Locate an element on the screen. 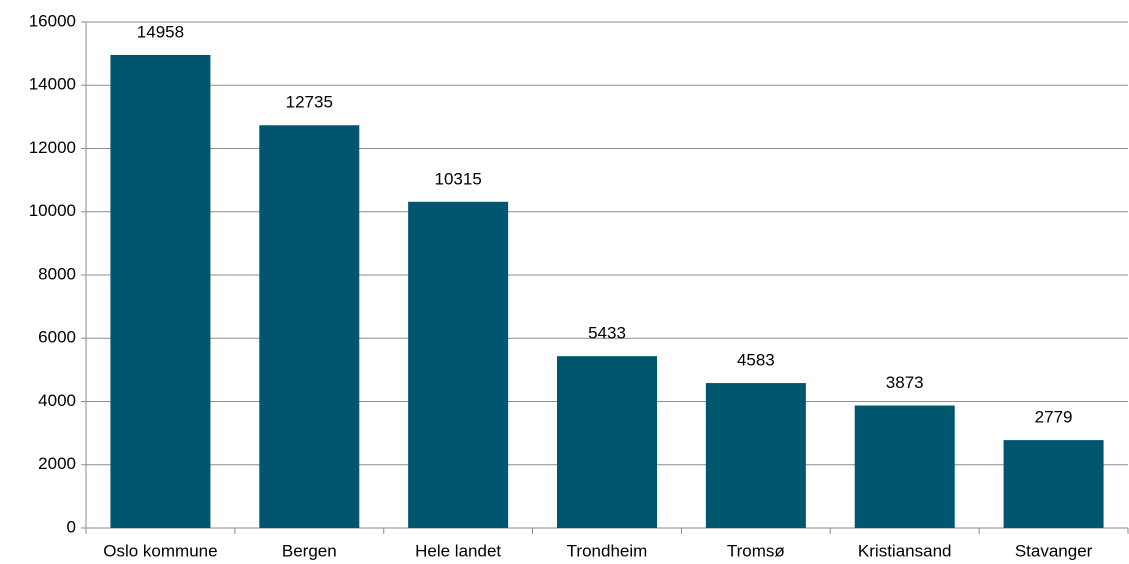 The height and width of the screenshot is (564, 1129). data-label: 10315 is located at coordinates (458, 178).